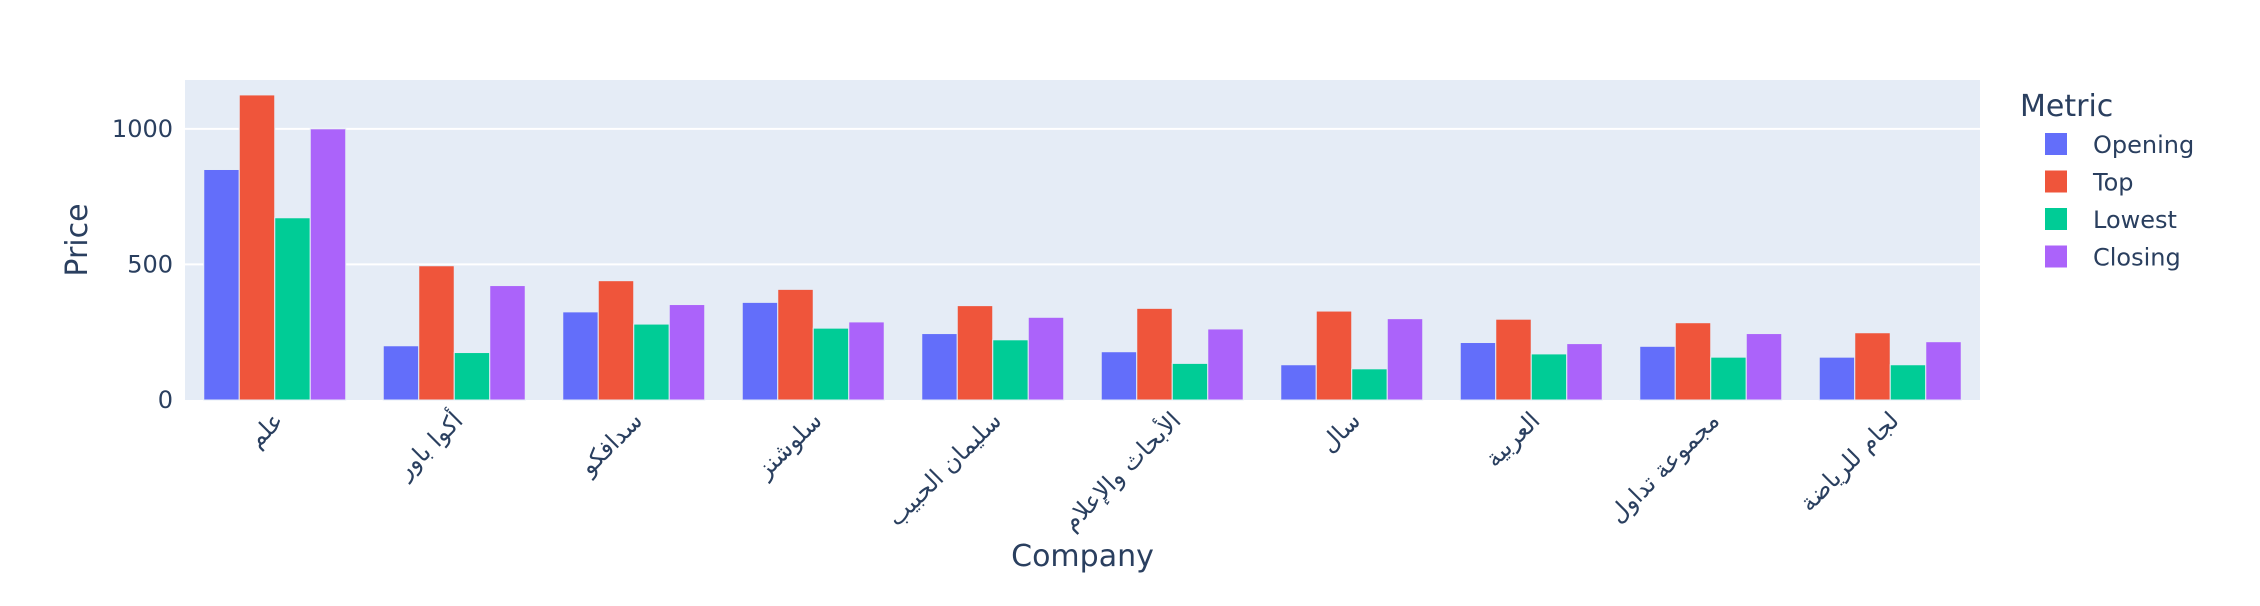  Describe the element at coordinates (2066, 106) in the screenshot. I see `legend-title: Metric` at that location.